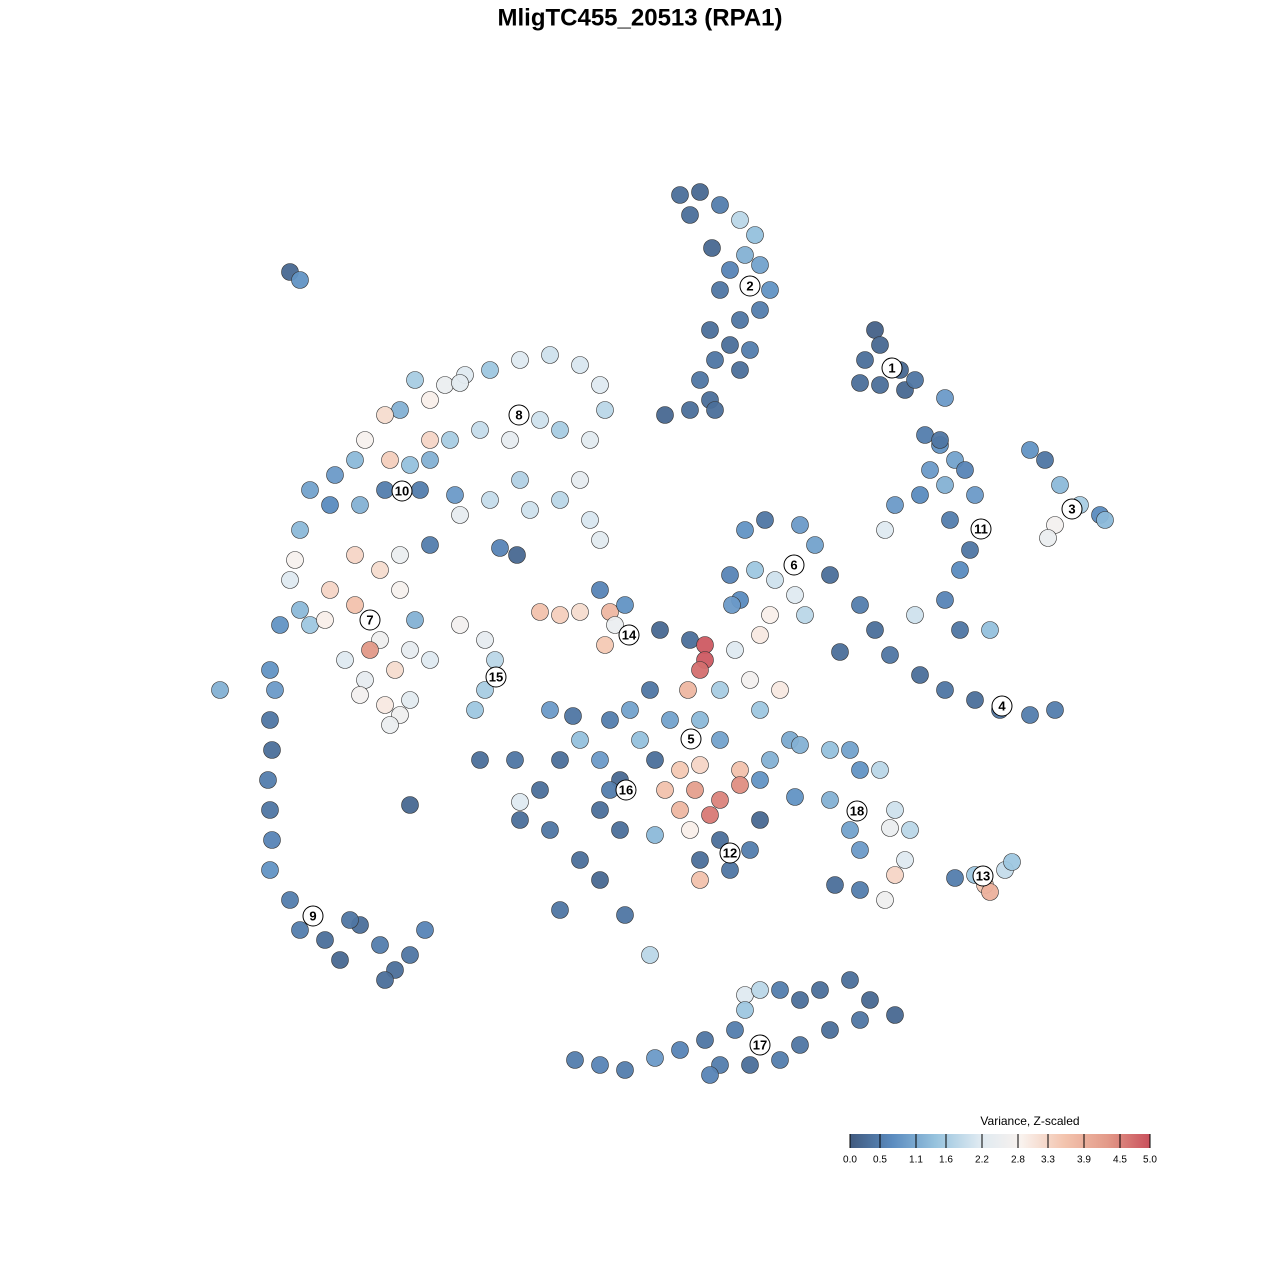  I want to click on colorbar-tick-label: 5.0, so click(1150, 1160).